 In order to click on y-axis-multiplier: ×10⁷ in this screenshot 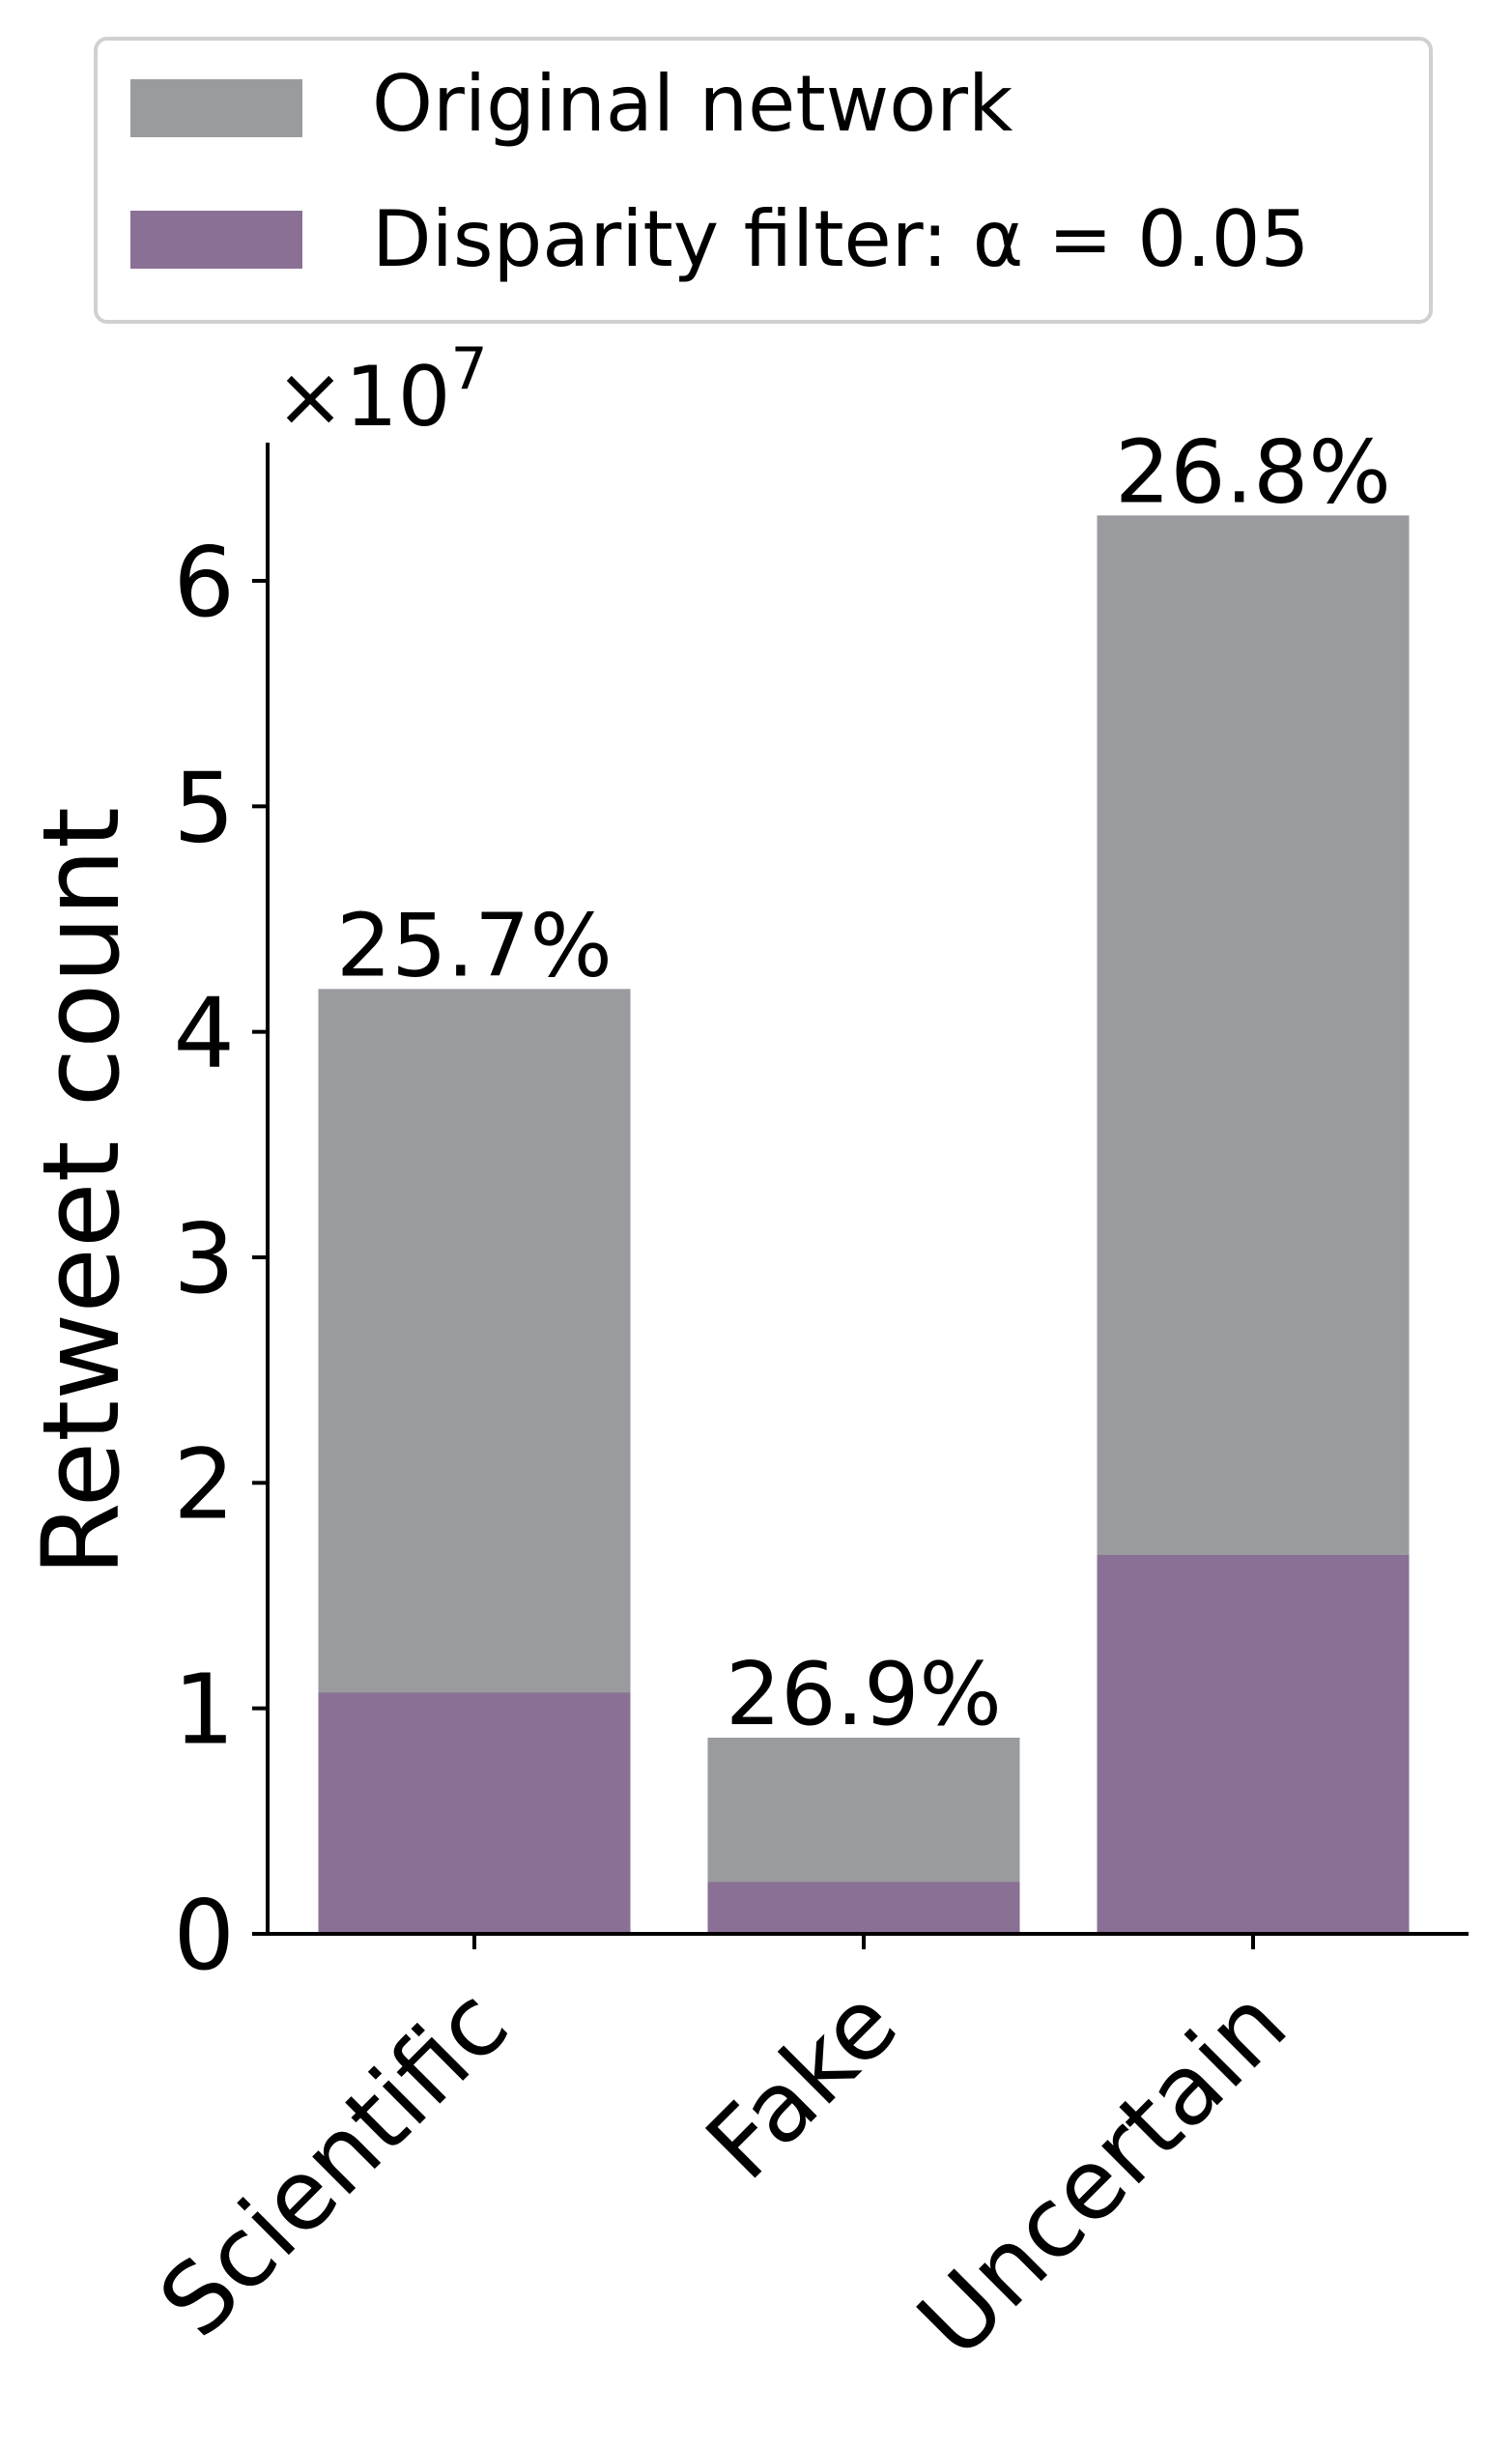, I will do `click(381, 391)`.